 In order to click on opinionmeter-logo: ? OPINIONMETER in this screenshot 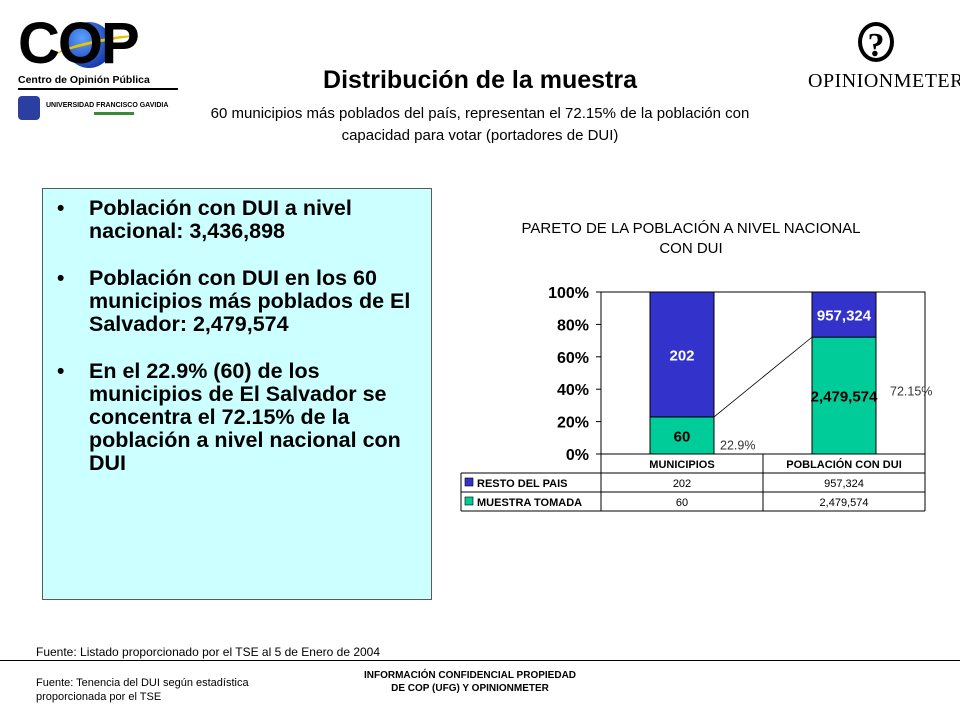, I will do `click(880, 58)`.